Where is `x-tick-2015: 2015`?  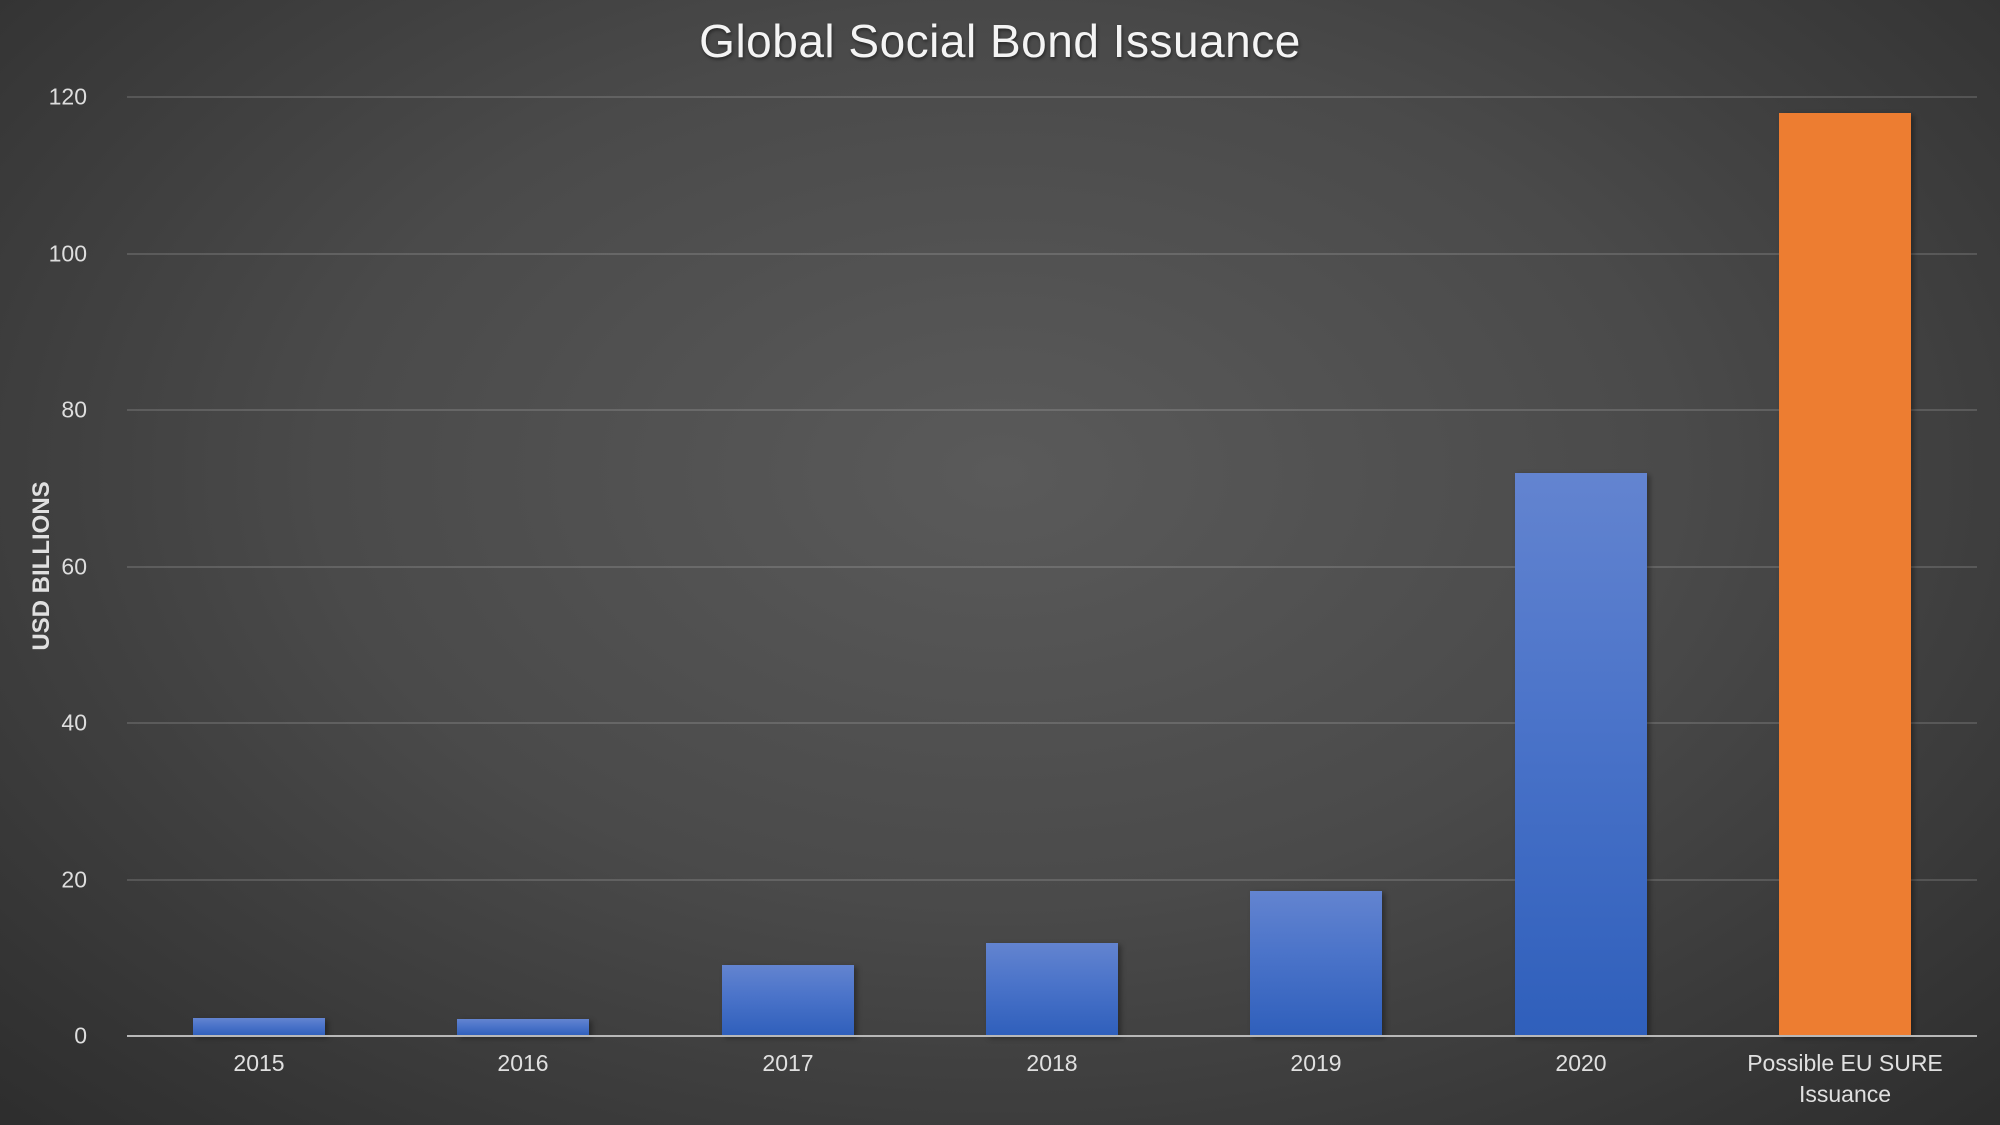
x-tick-2015: 2015 is located at coordinates (259, 1063).